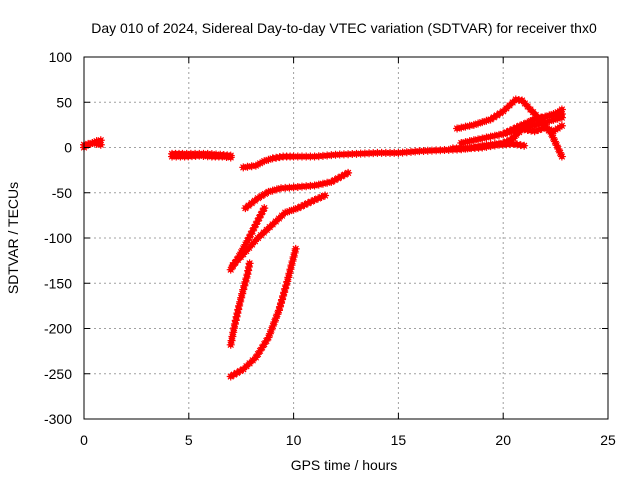 This screenshot has height=480, width=640. I want to click on x-tick-label: 5, so click(189, 440).